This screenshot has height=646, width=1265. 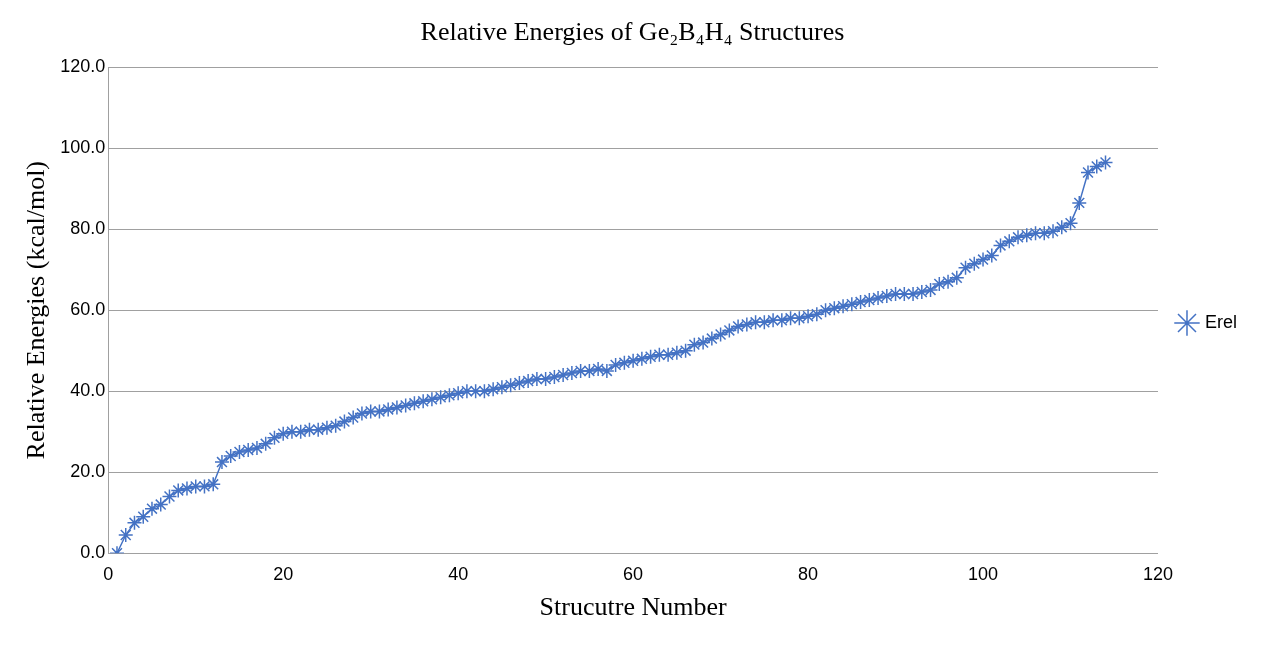 I want to click on y-tick-label: 0.0, so click(x=93, y=552).